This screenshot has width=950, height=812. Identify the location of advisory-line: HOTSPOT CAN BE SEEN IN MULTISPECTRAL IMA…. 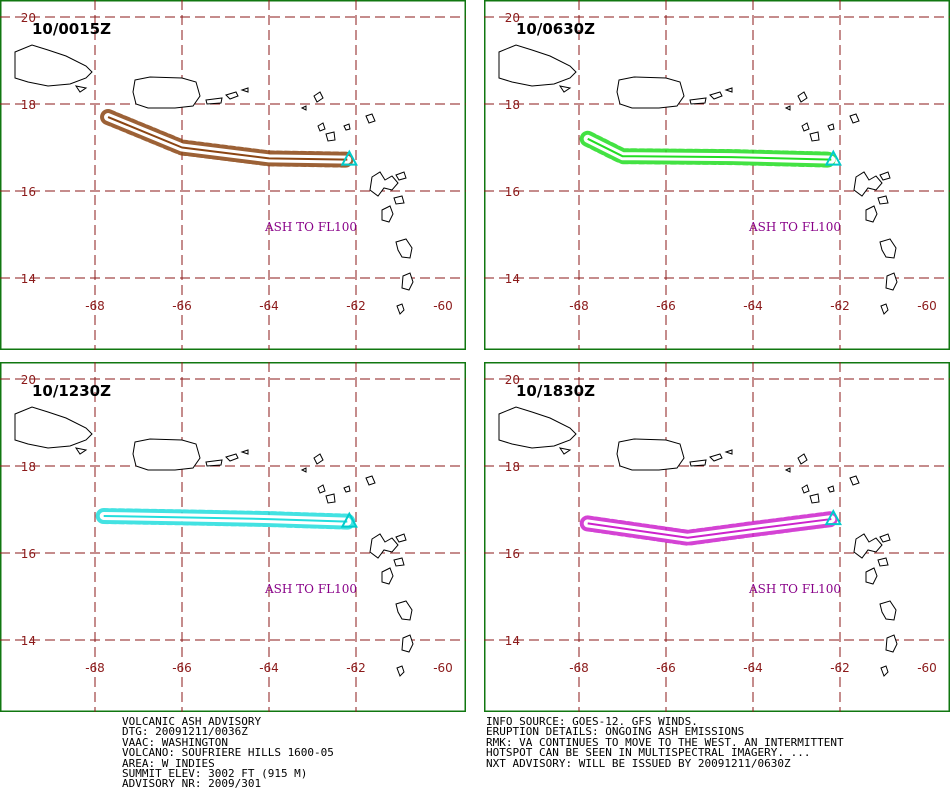
(648, 753).